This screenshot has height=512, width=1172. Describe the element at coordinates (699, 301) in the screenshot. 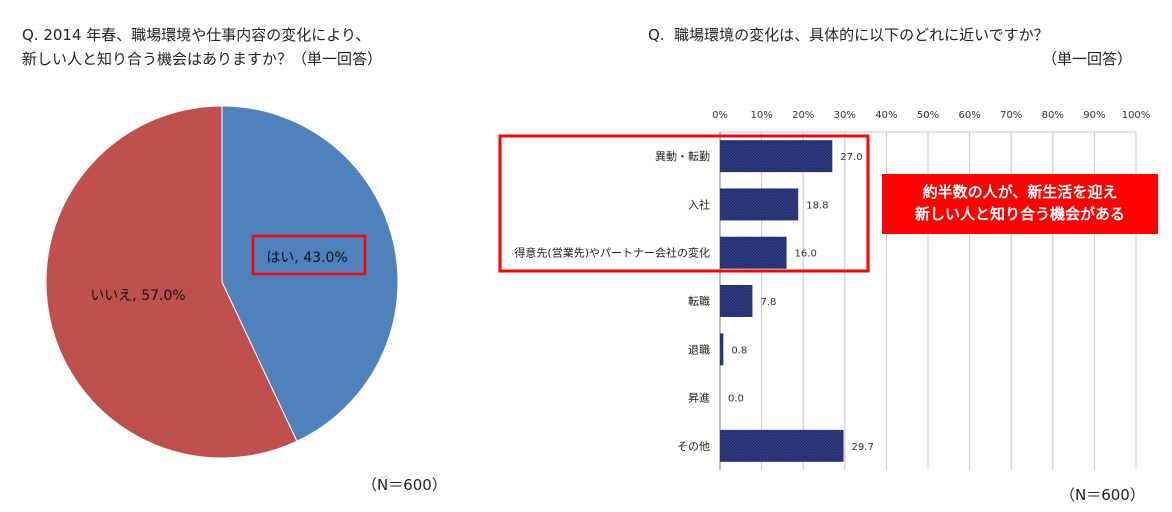

I see `category-label: 転職` at that location.